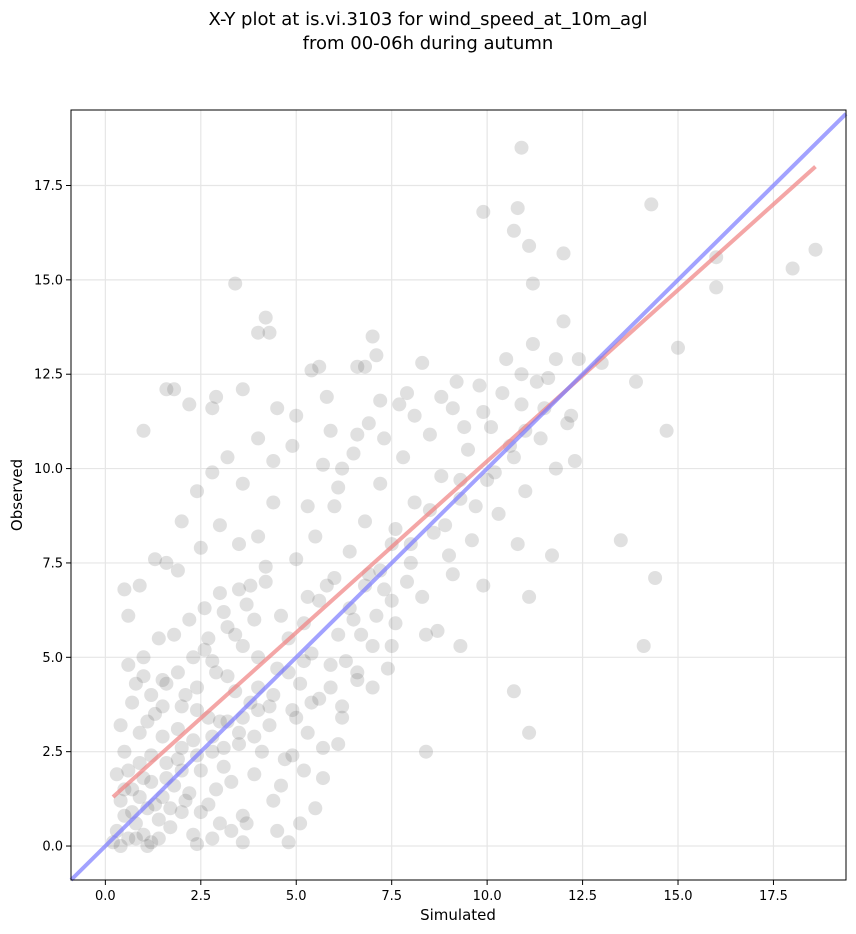  Describe the element at coordinates (200, 896) in the screenshot. I see `x-tick-label: 2.5` at that location.